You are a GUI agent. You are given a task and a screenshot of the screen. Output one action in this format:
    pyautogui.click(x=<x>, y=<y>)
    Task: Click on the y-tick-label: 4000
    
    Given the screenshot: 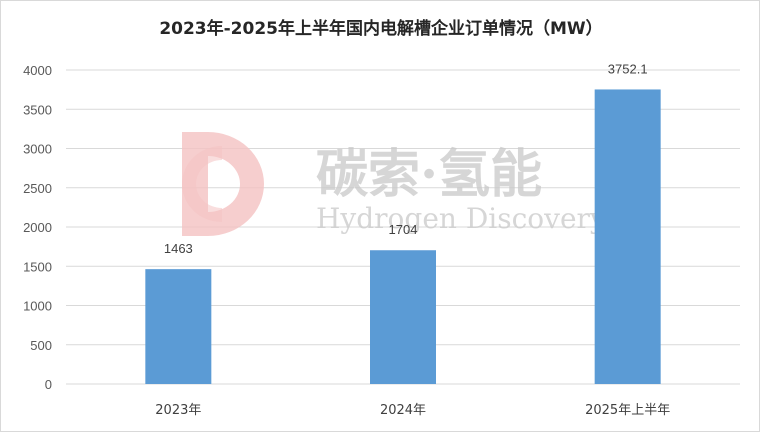 What is the action you would take?
    pyautogui.click(x=37, y=70)
    